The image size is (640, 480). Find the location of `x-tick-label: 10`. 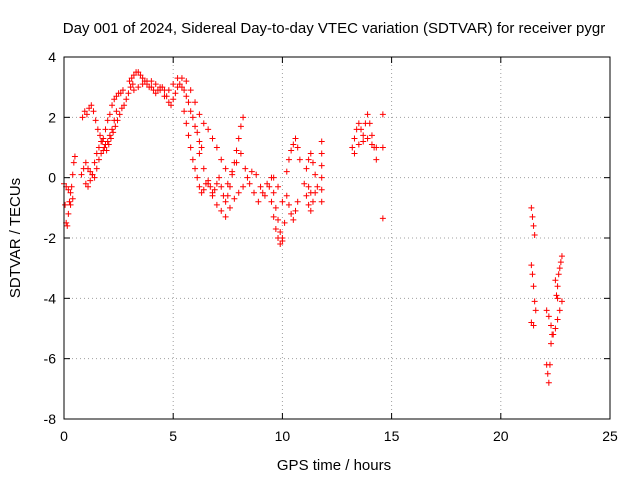

x-tick-label: 10 is located at coordinates (283, 436).